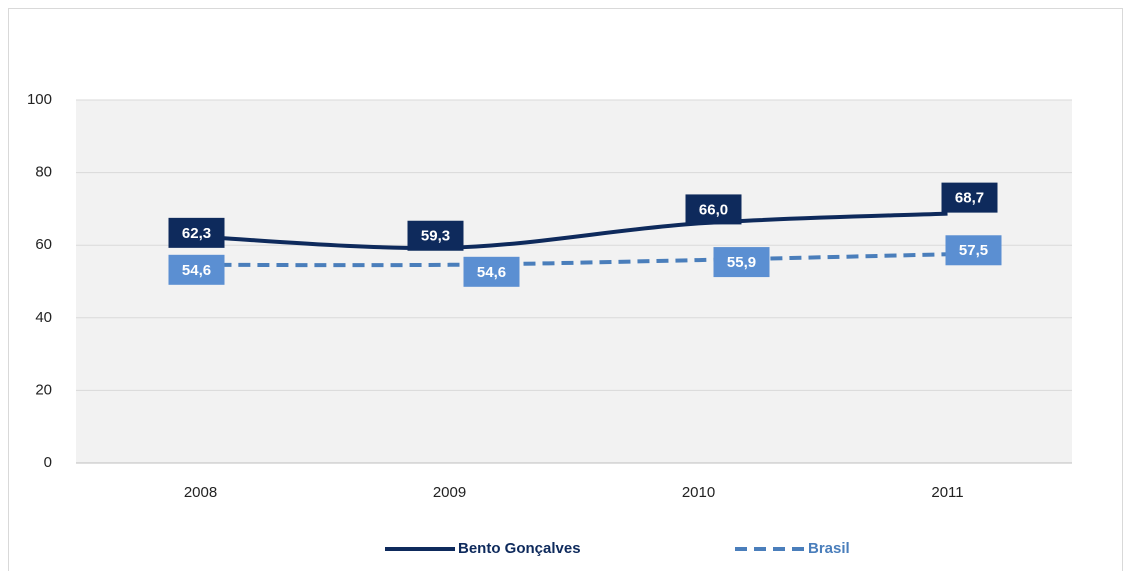 This screenshot has height=576, width=1124. I want to click on data-label: 62,3, so click(196, 233).